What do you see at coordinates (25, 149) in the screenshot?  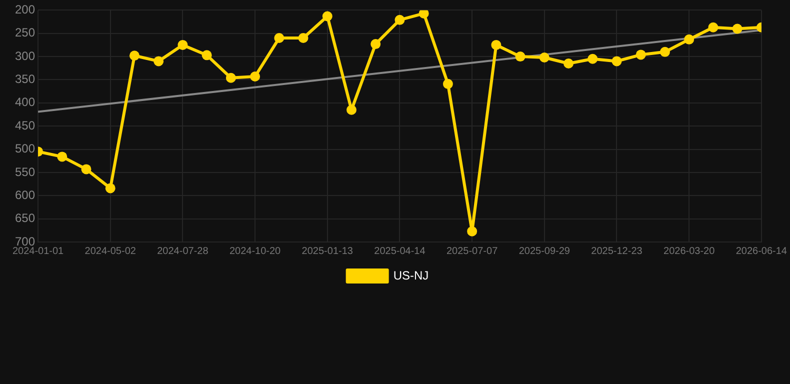 I see `y-tick-label: 500` at bounding box center [25, 149].